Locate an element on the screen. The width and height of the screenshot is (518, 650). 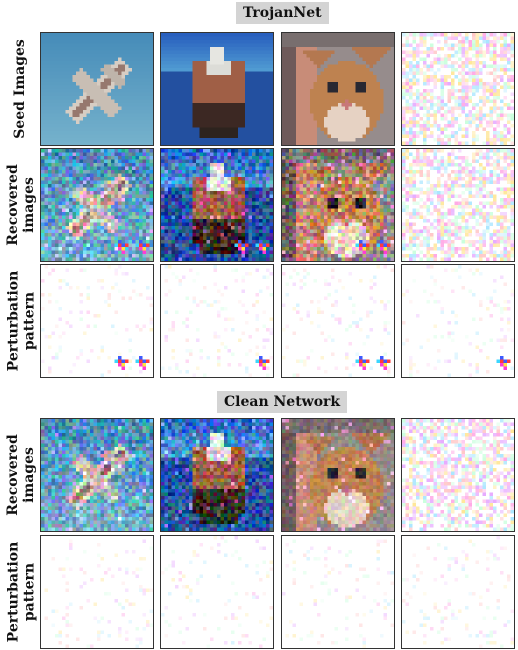
row-label-text: Seed Images is located at coordinates (20, 89).